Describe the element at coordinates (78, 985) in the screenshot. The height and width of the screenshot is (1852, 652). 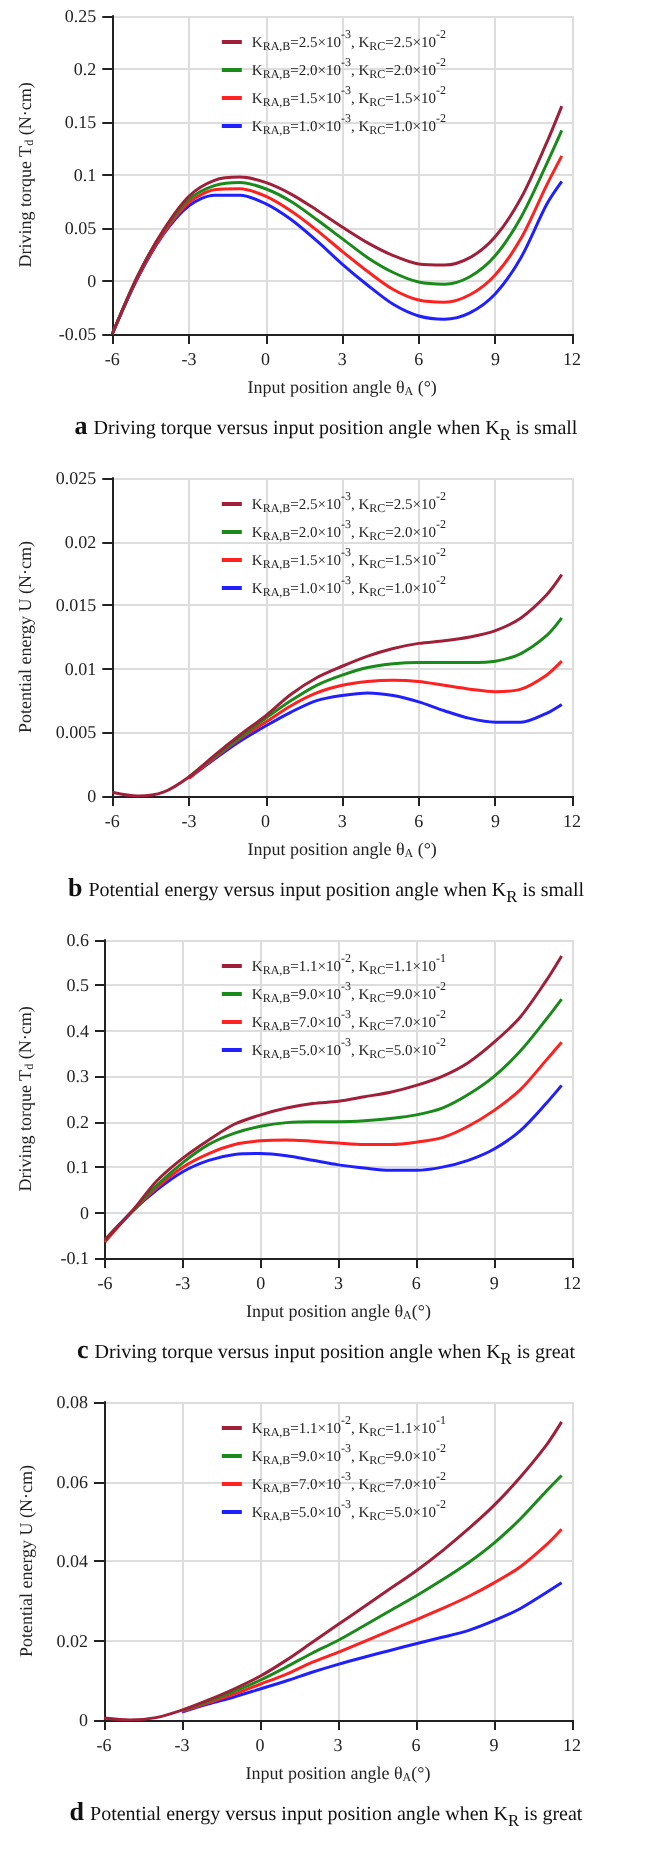
I see `y-tick-label: 0.5` at that location.